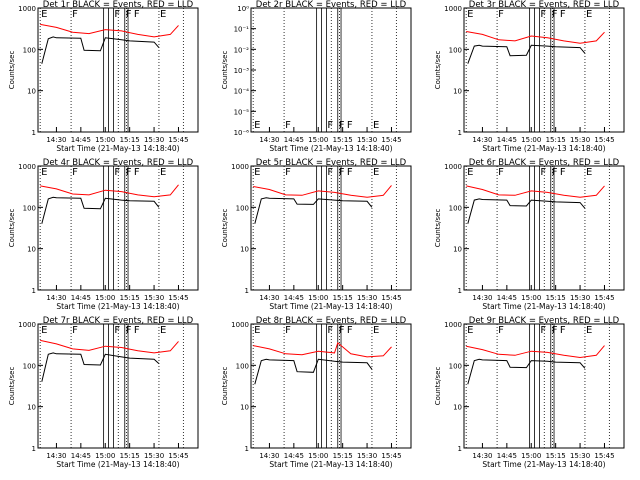  I want to click on chart-title: Det 9r BLACK = Events, RED = LLD, so click(544, 321).